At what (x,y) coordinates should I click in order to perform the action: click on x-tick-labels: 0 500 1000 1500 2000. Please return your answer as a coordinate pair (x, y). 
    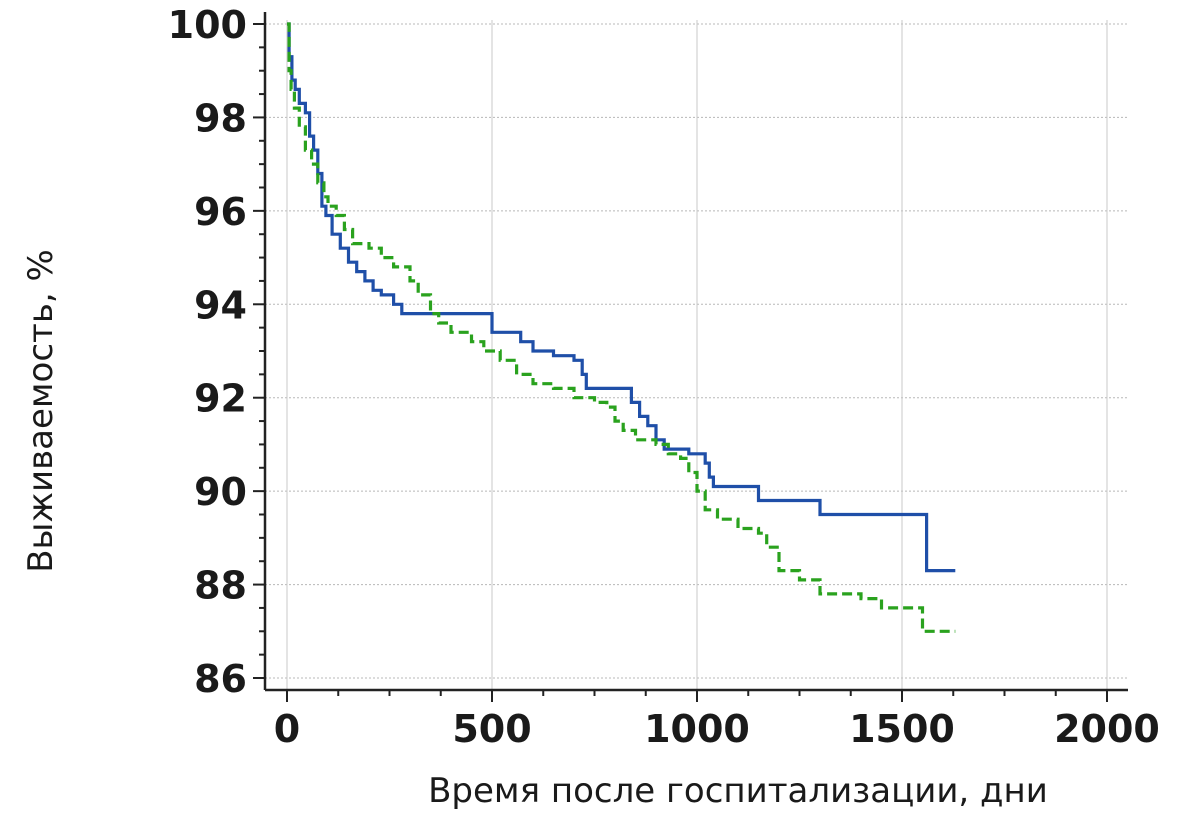
    Looking at the image, I should click on (717, 729).